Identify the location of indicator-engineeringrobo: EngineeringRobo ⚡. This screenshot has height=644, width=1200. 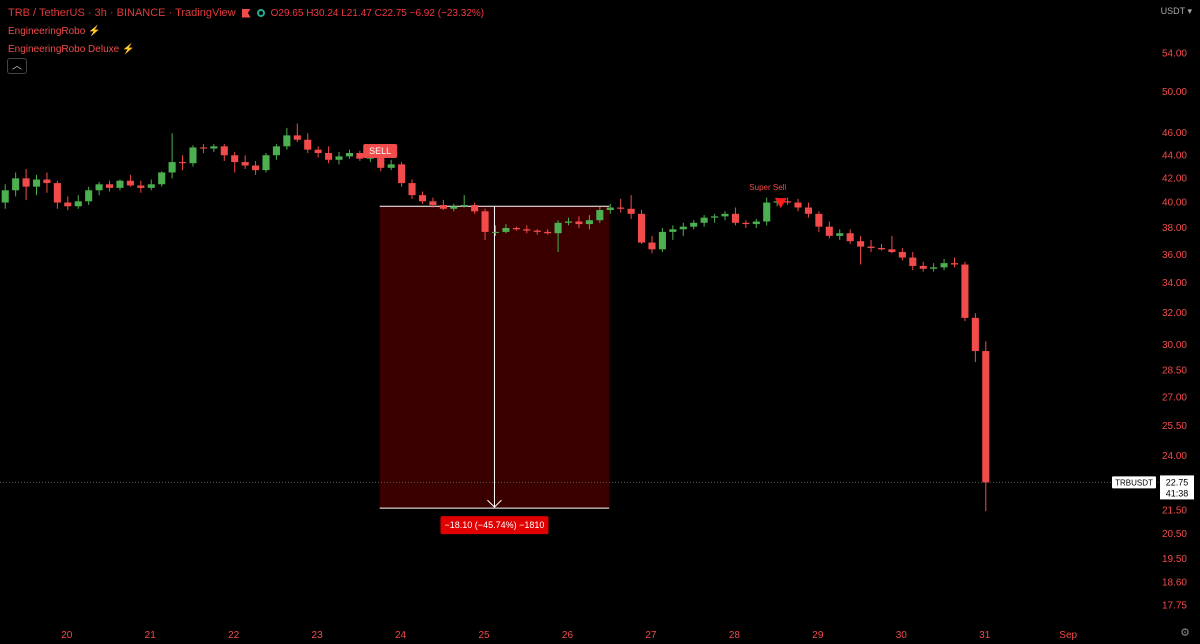
(54, 31).